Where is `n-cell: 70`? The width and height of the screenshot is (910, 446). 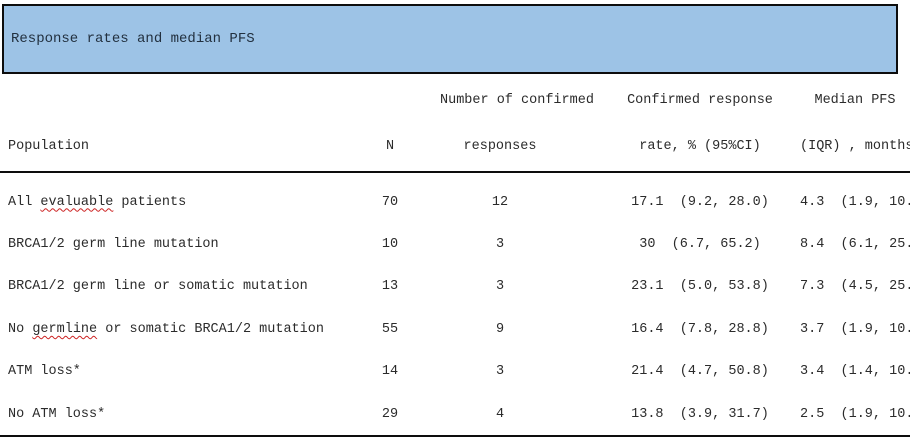 n-cell: 70 is located at coordinates (390, 202).